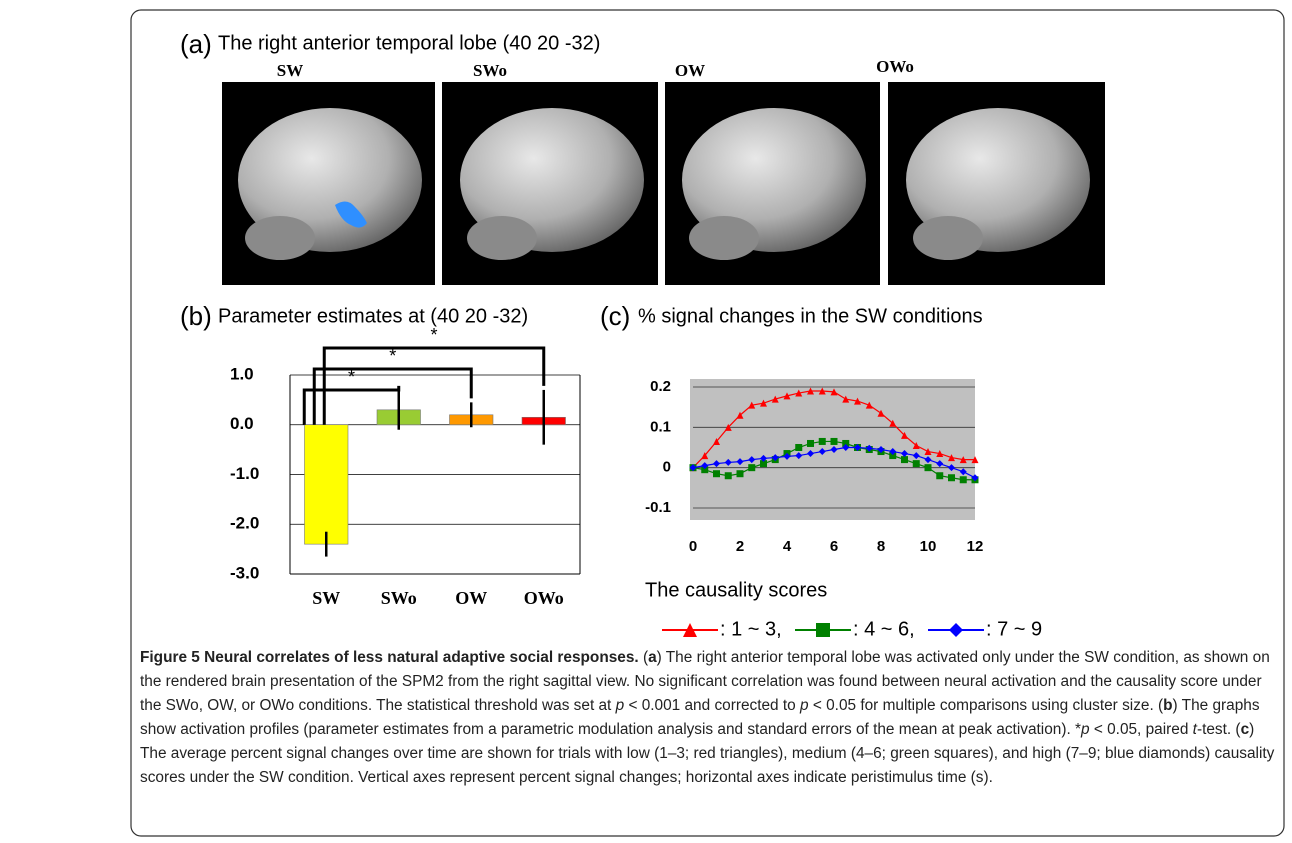  Describe the element at coordinates (196, 44) in the screenshot. I see `panel-label: (a)` at that location.